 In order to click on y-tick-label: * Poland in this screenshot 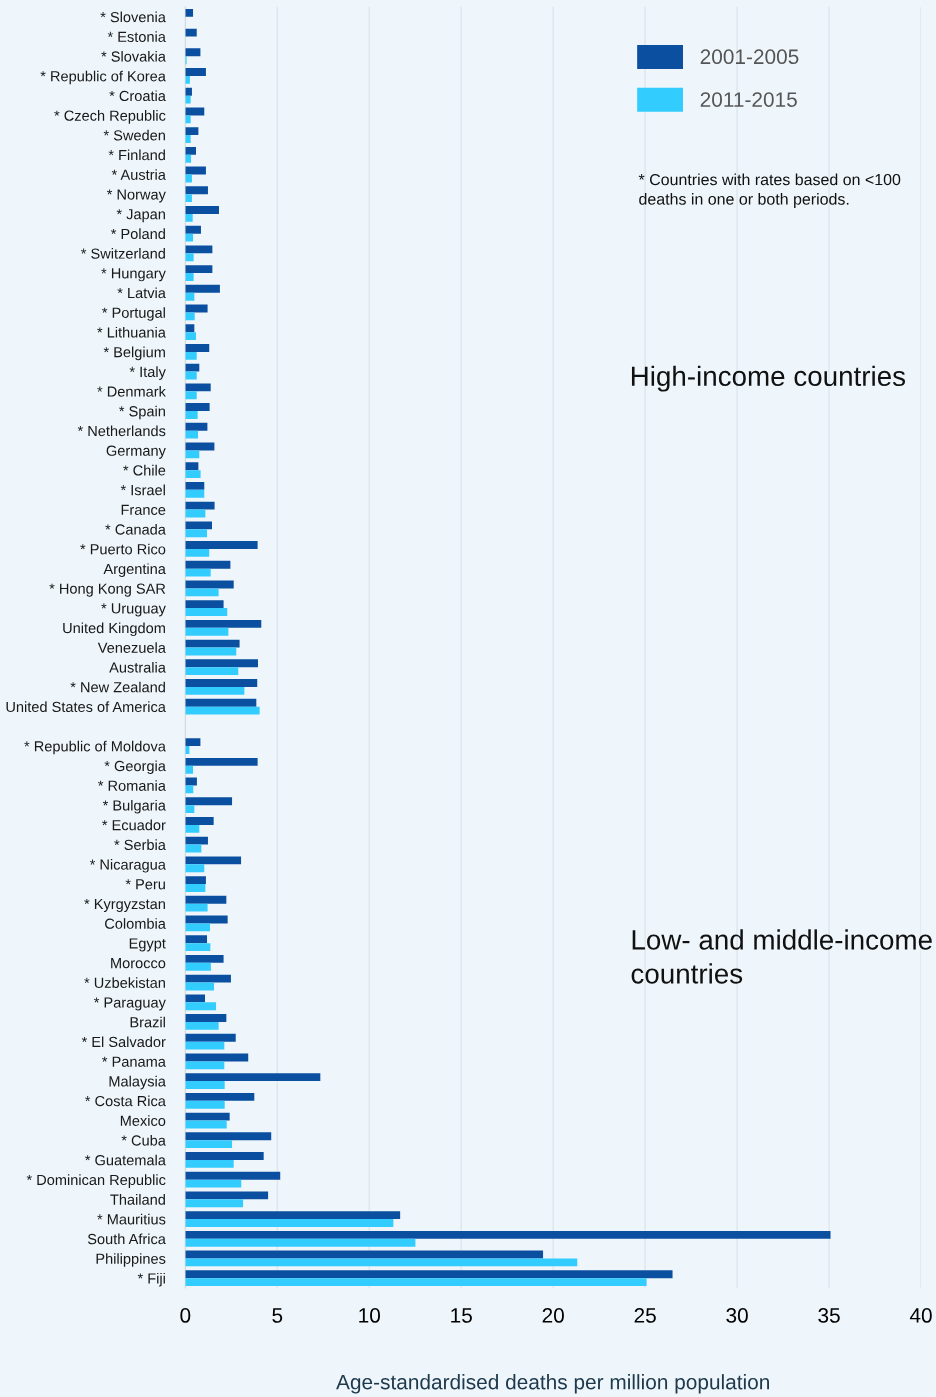, I will do `click(137, 234)`.